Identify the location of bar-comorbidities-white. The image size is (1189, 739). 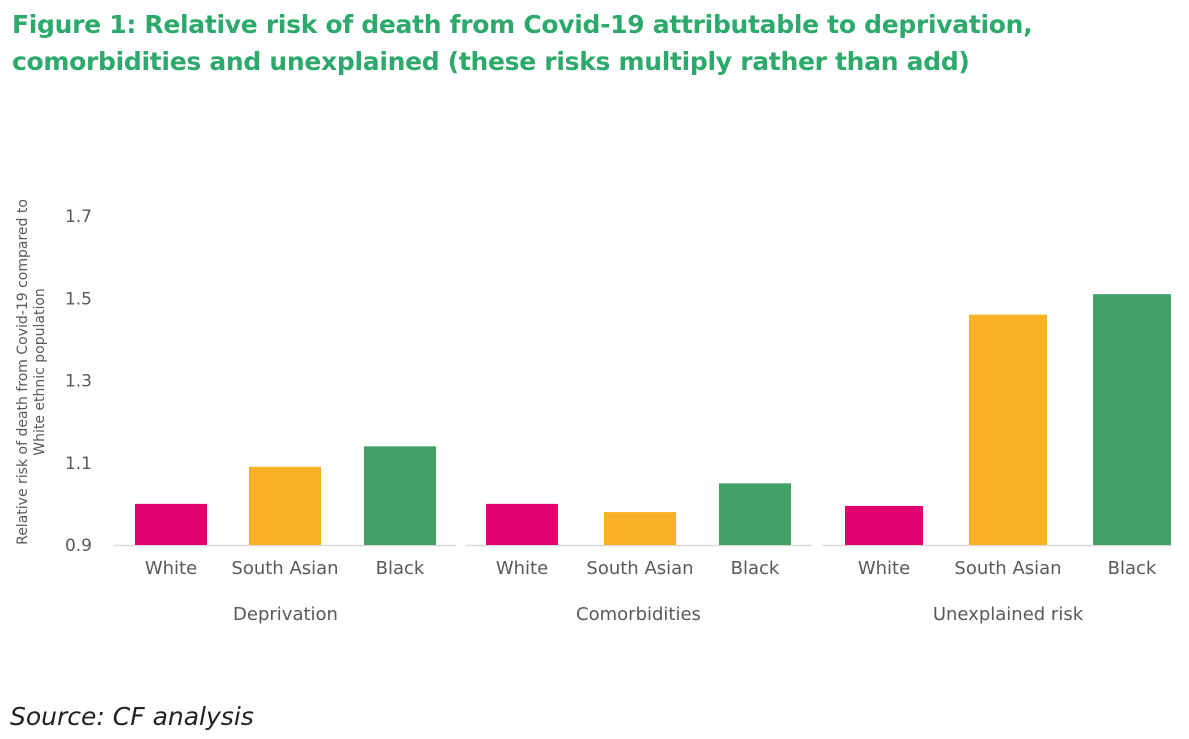
(522, 524).